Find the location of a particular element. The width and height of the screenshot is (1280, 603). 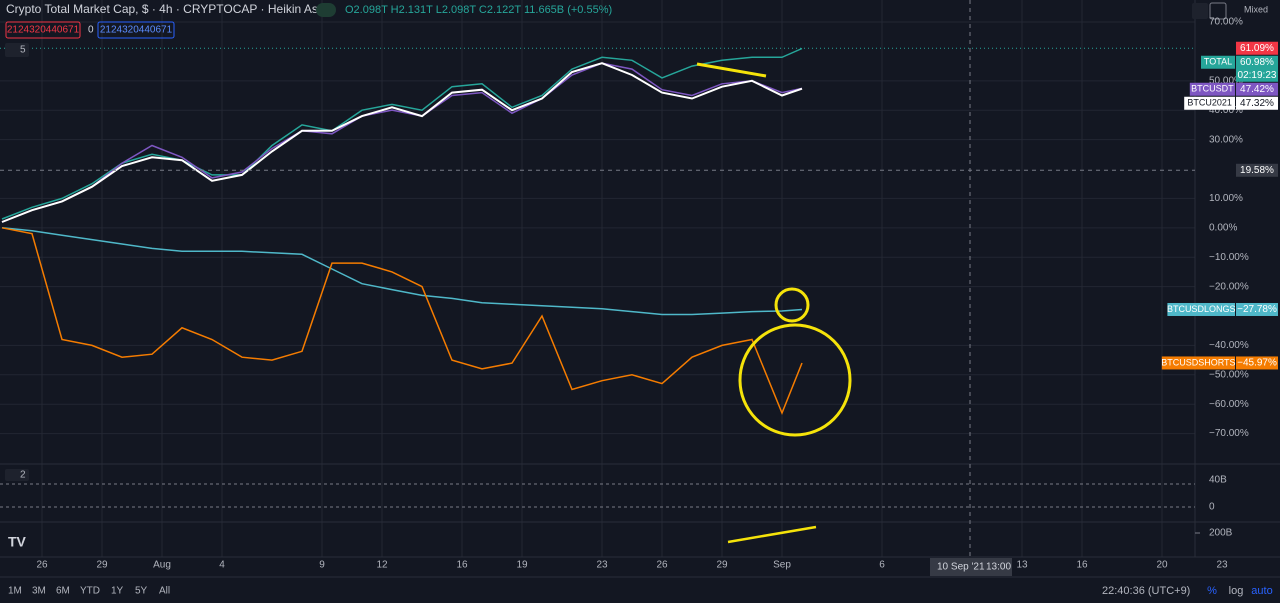

y-tick-label: −50.00% is located at coordinates (1229, 374).